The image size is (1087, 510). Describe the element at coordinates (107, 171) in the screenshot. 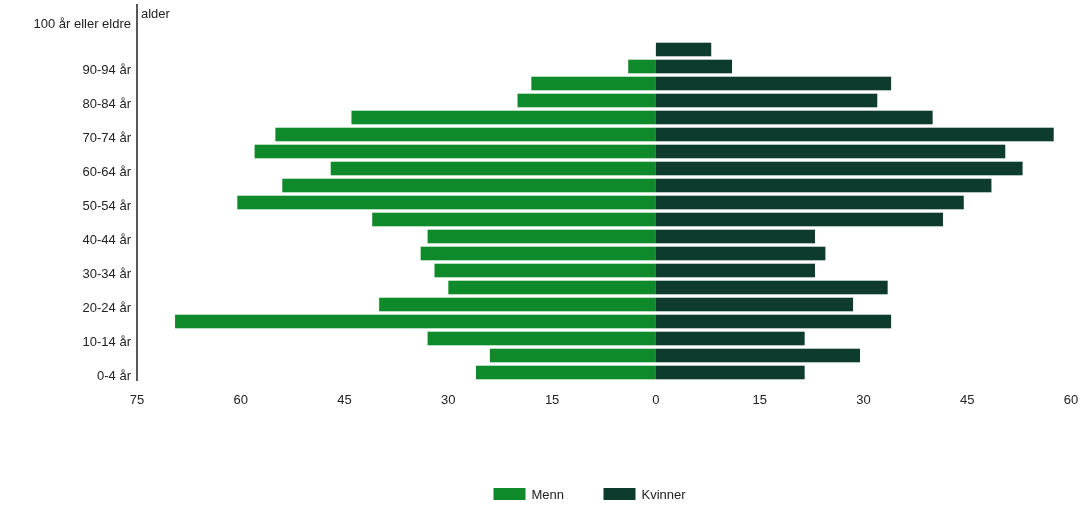

I see `y-tick-label: 60-64 år` at that location.